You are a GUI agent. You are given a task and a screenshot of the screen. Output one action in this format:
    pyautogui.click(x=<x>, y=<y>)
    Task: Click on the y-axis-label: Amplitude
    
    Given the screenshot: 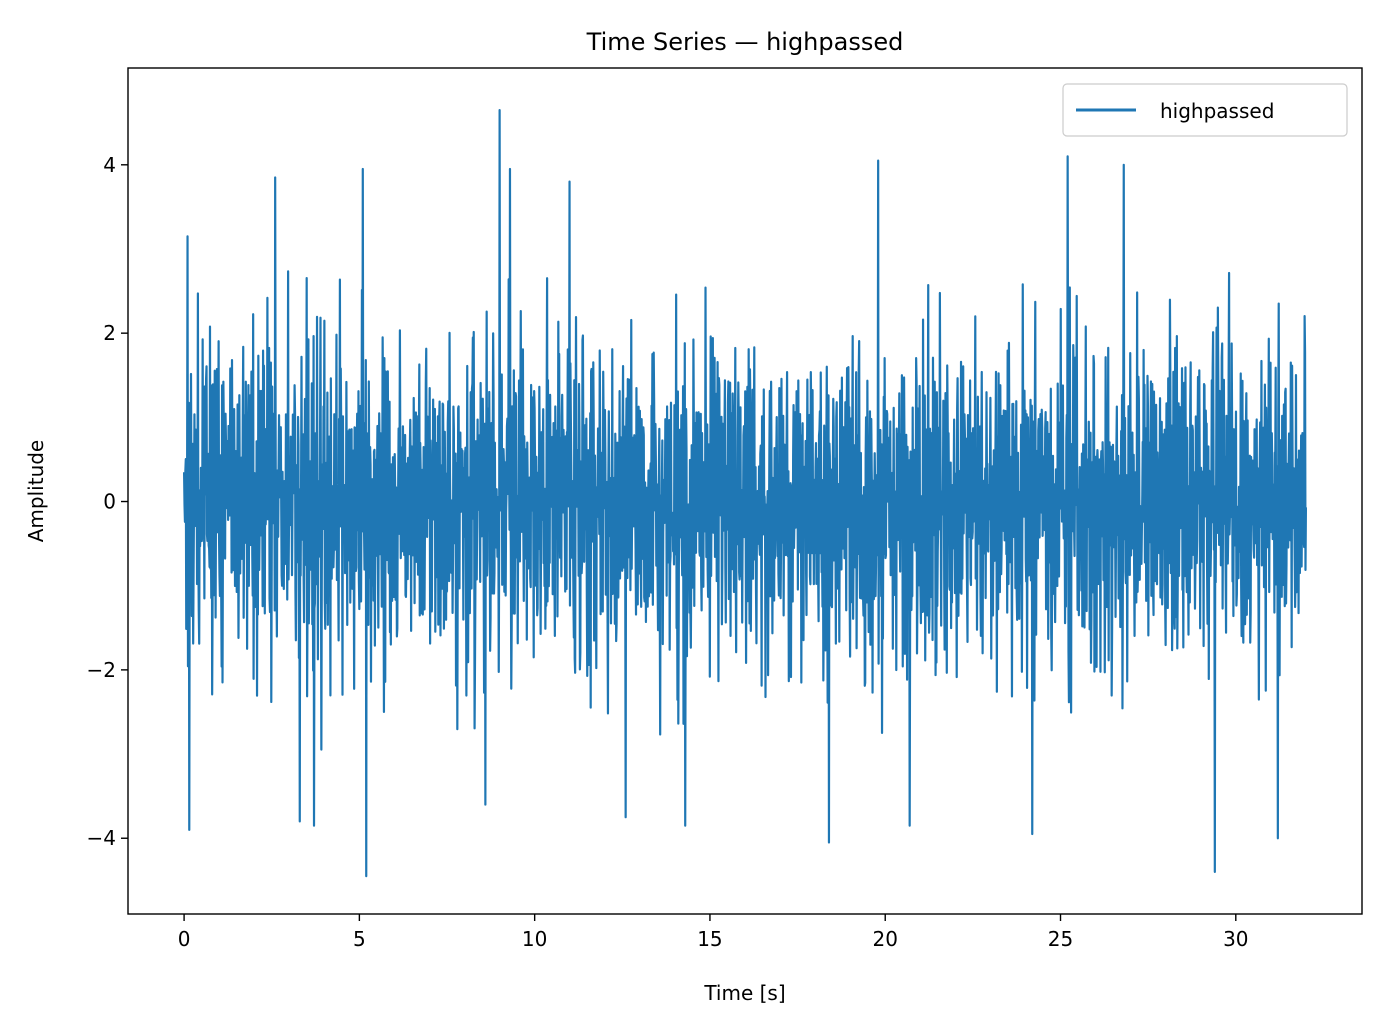 What is the action you would take?
    pyautogui.click(x=36, y=491)
    